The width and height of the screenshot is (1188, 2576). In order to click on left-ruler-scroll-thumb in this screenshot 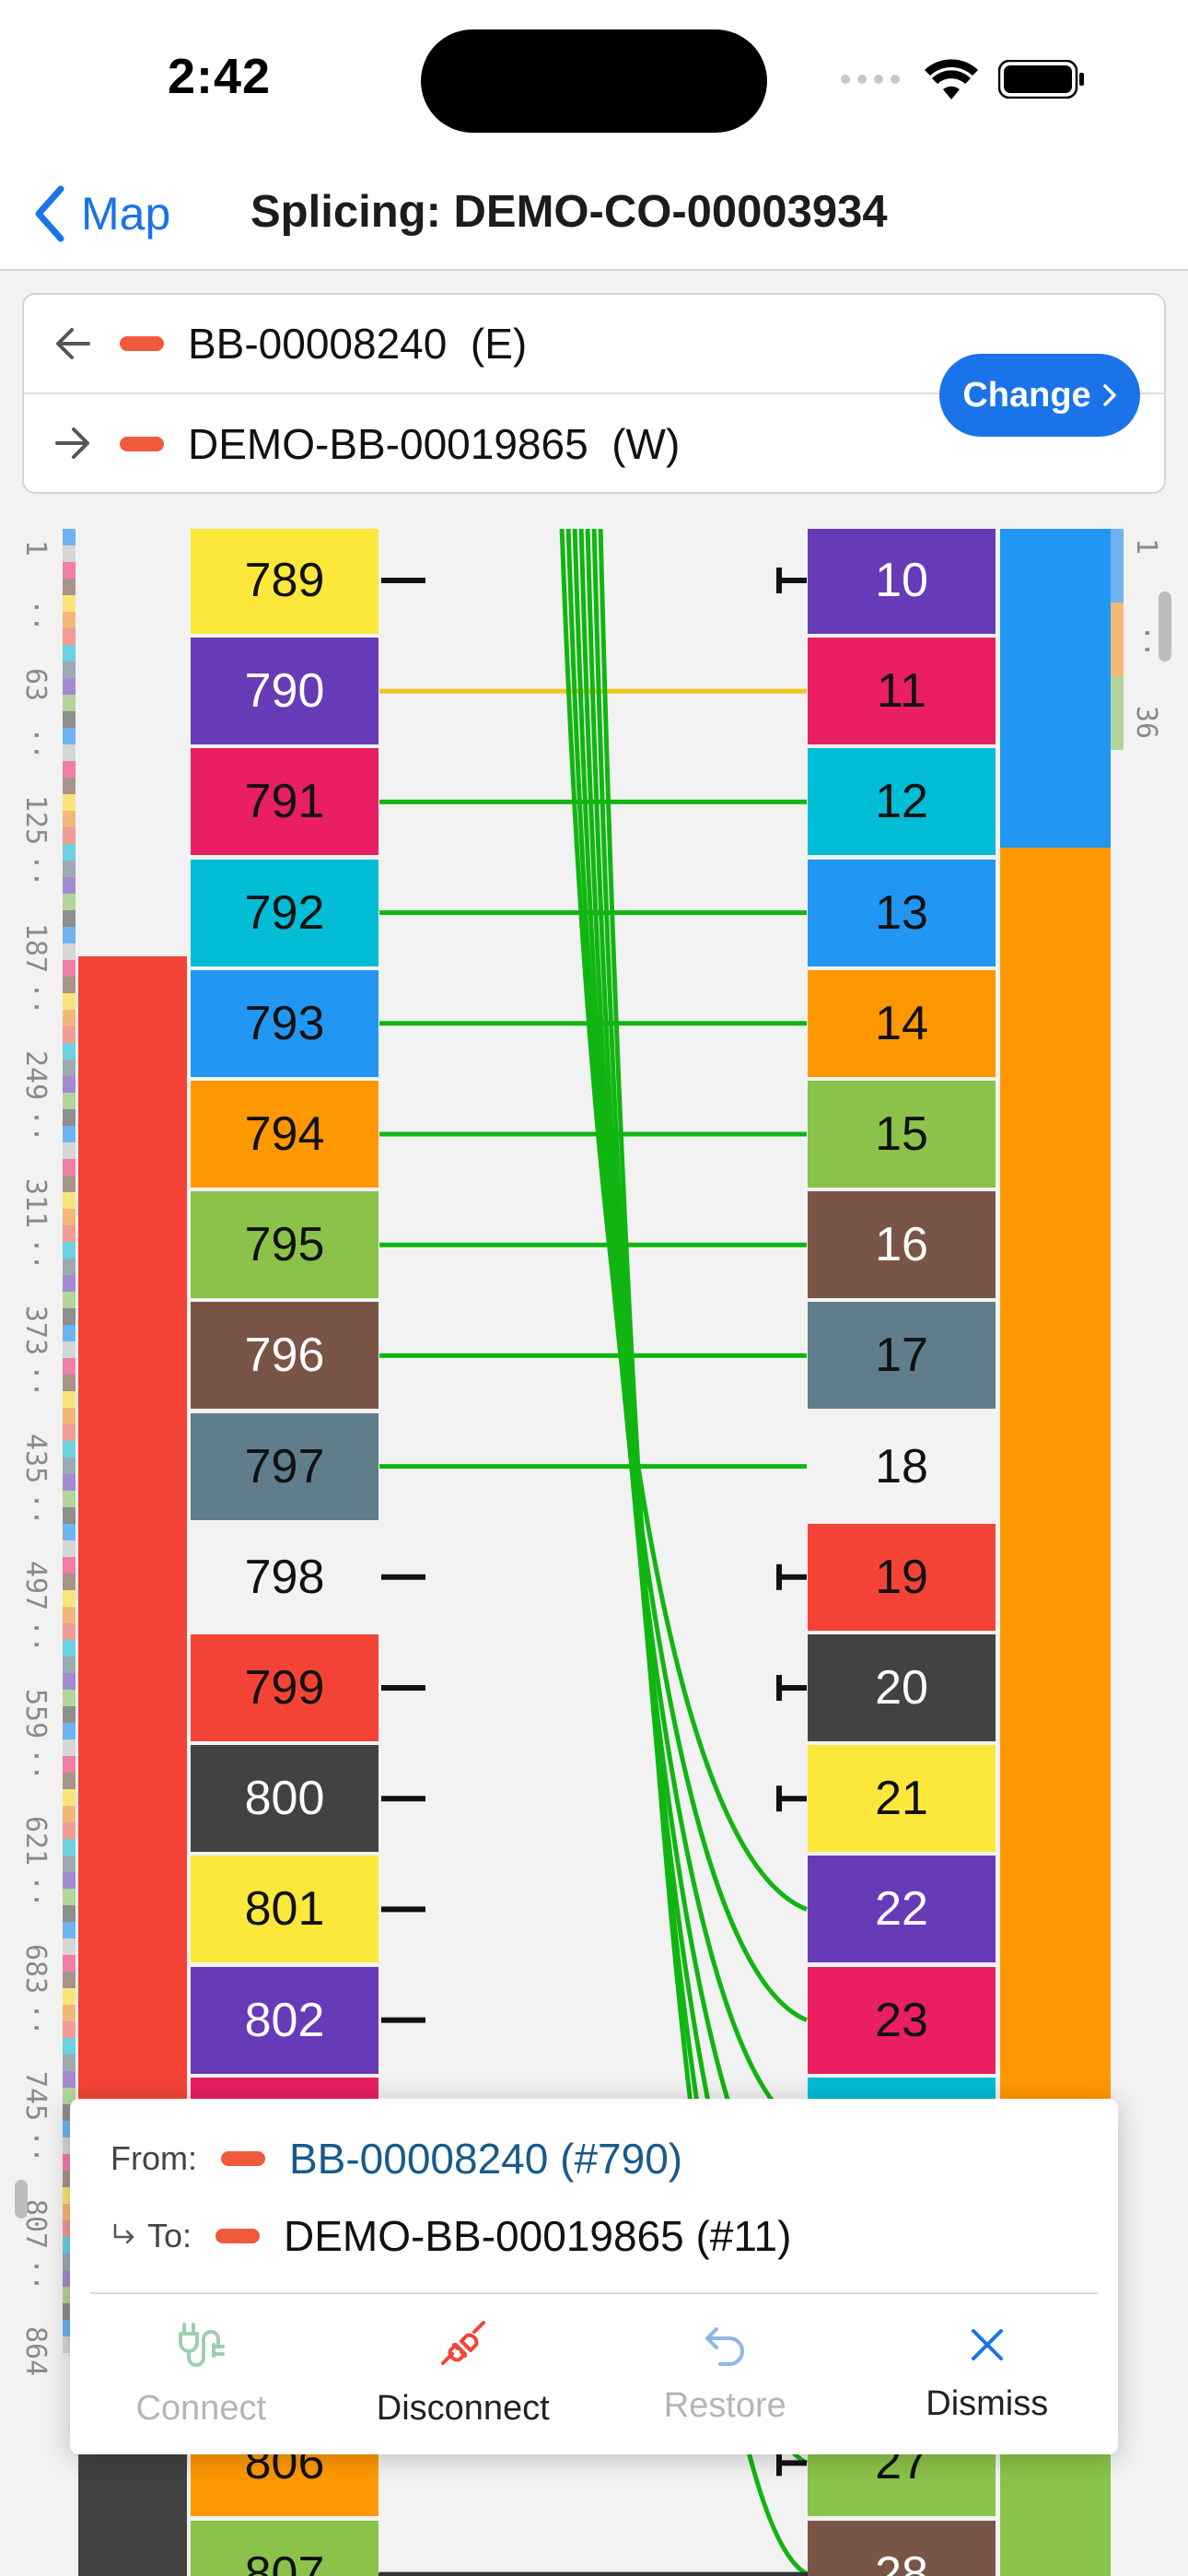, I will do `click(21, 2199)`.